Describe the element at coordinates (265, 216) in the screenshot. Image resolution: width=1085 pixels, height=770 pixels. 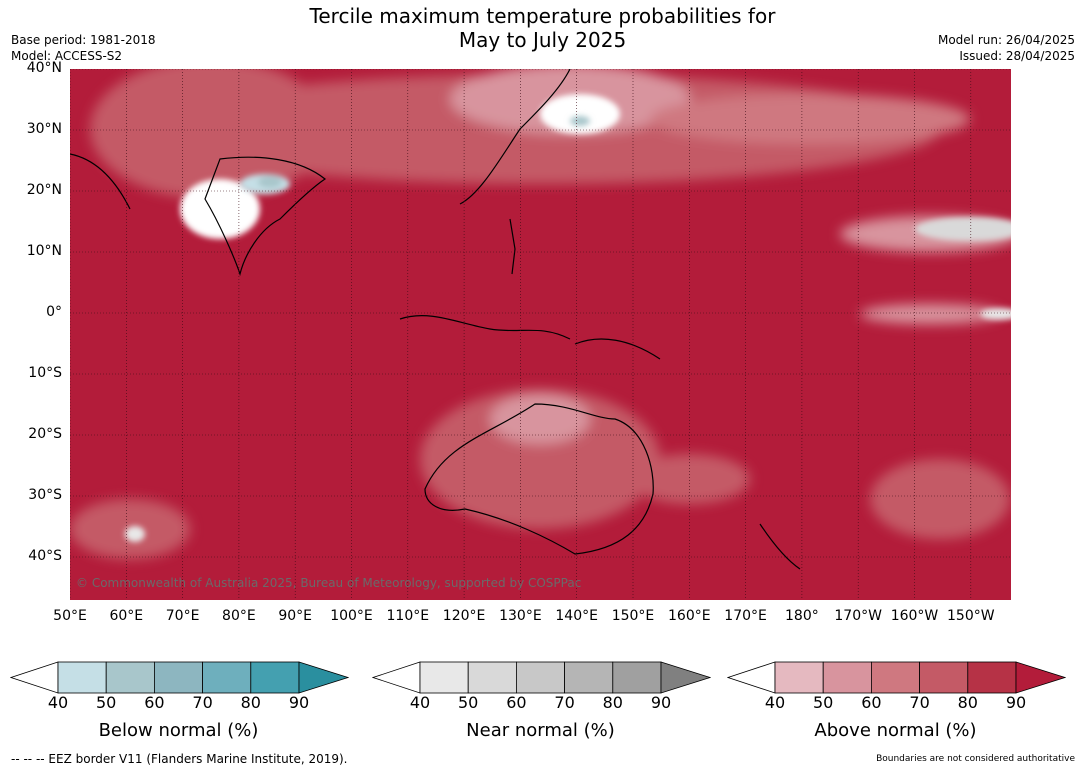
I see `india-coastline` at that location.